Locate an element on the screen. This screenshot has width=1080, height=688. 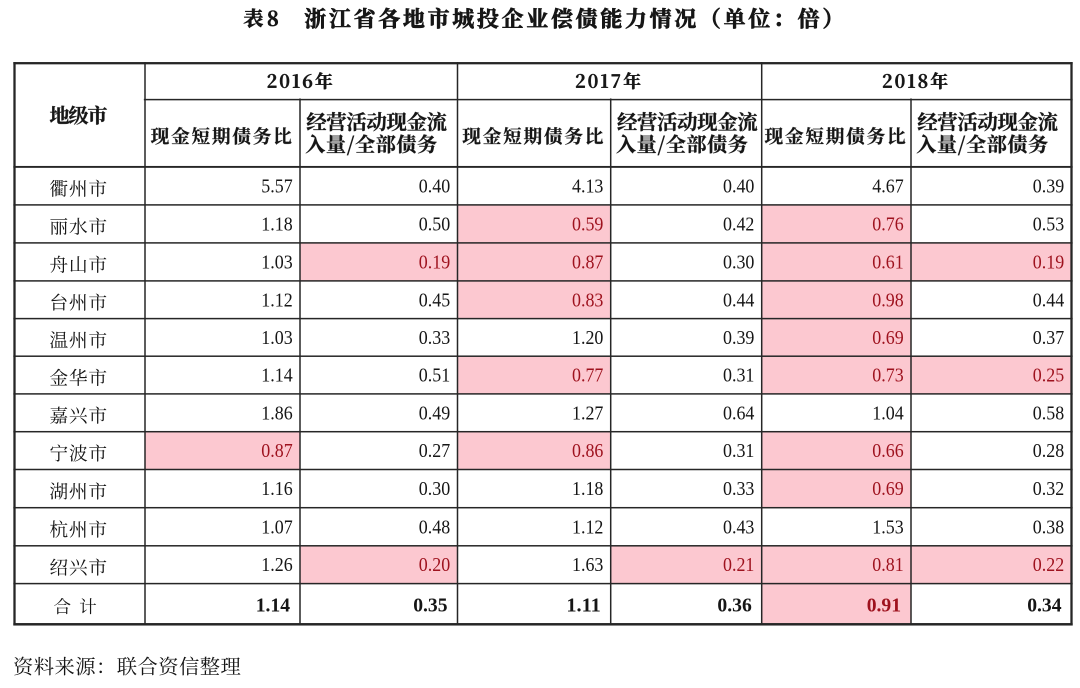
svg-text: 0.37 is located at coordinates (1048, 338).